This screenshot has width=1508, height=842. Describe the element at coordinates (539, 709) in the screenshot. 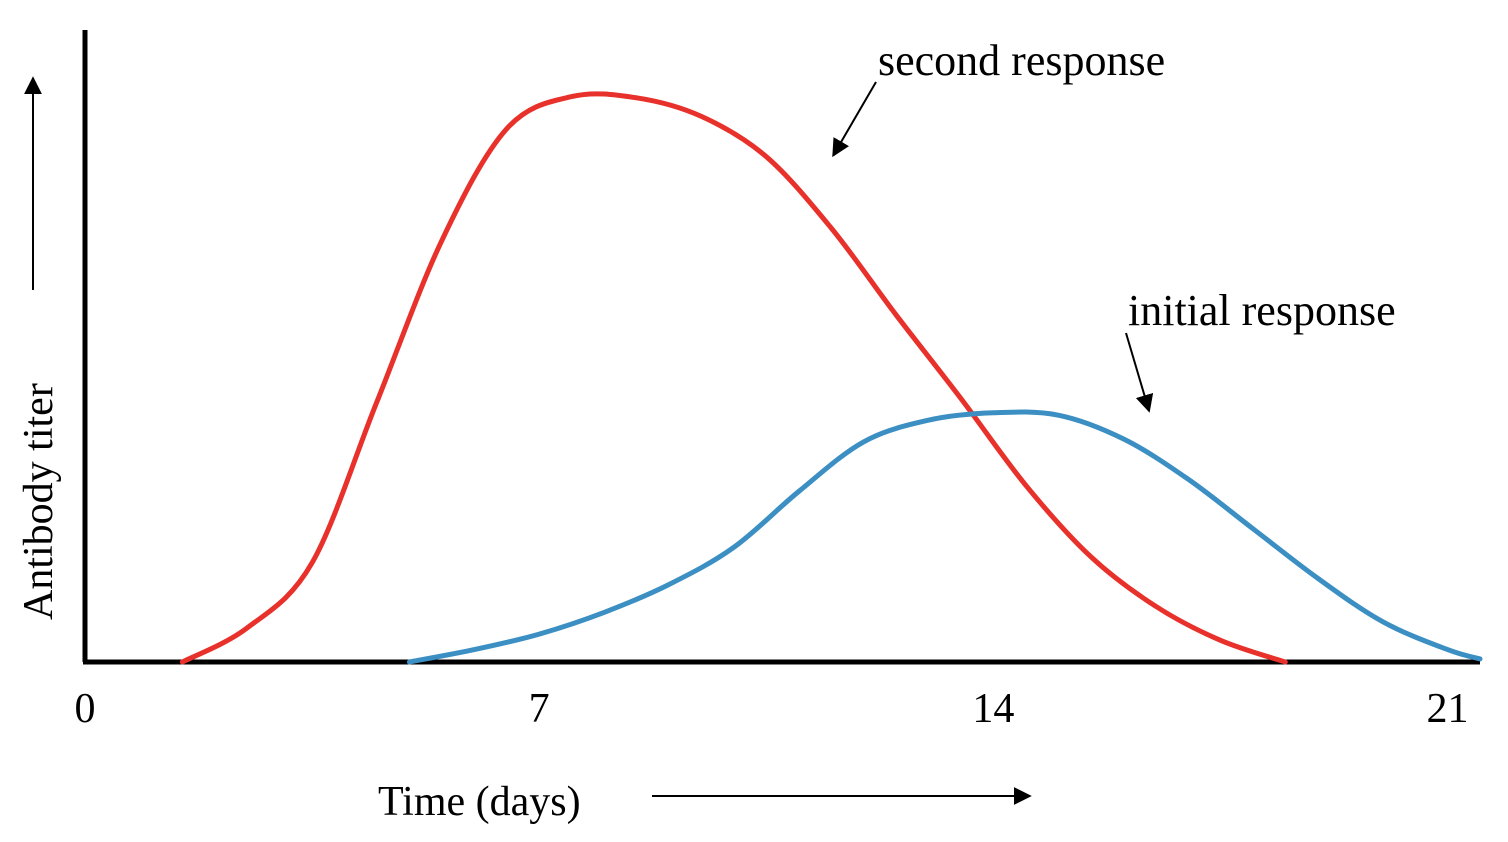

I see `x-tick-label: 7` at that location.